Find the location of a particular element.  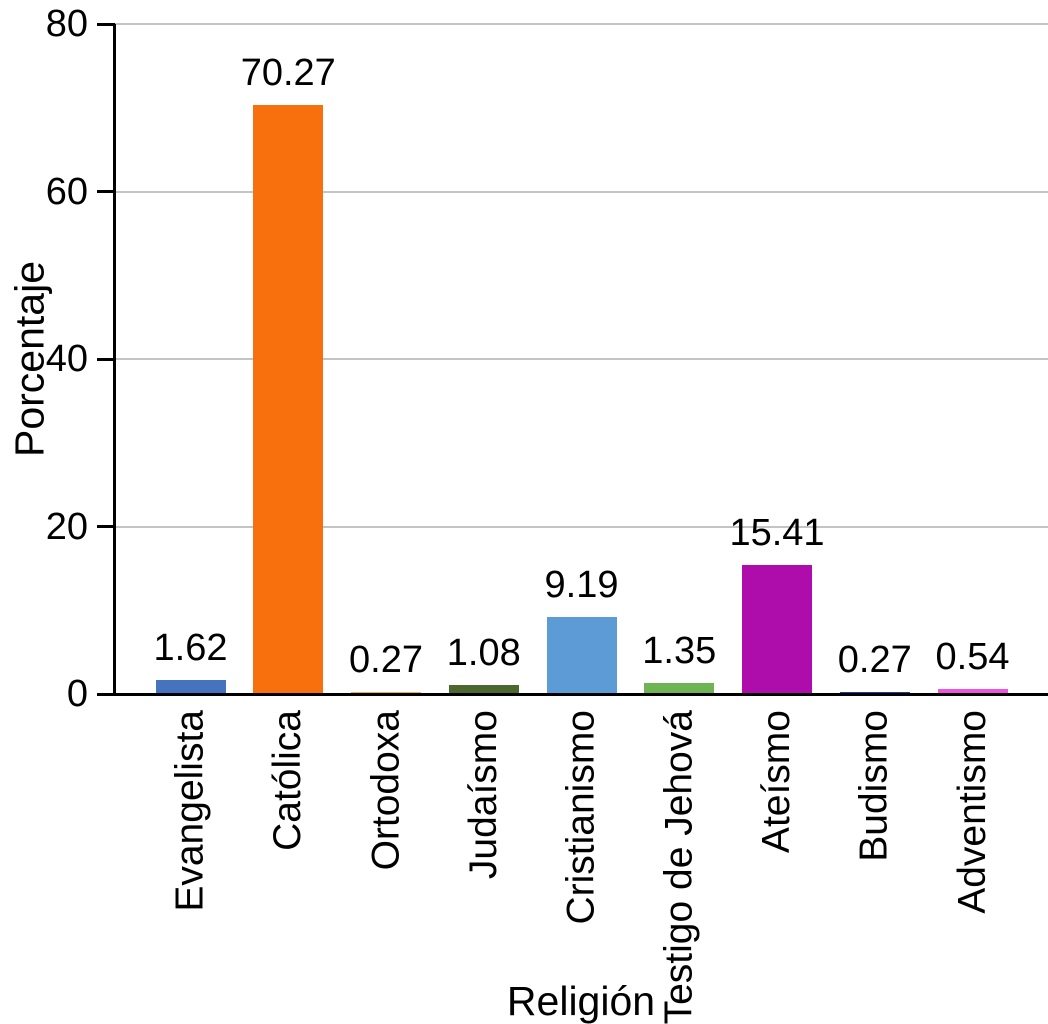

x-tick-label: Ortodoxa is located at coordinates (385, 790).